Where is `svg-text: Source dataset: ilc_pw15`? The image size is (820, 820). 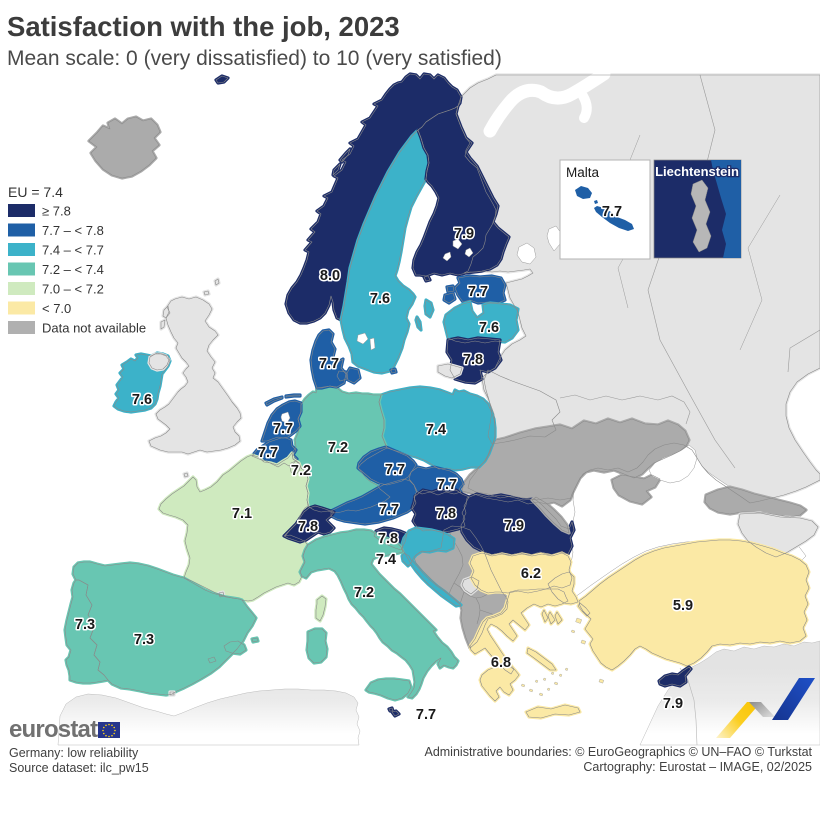 svg-text: Source dataset: ilc_pw15 is located at coordinates (79, 768).